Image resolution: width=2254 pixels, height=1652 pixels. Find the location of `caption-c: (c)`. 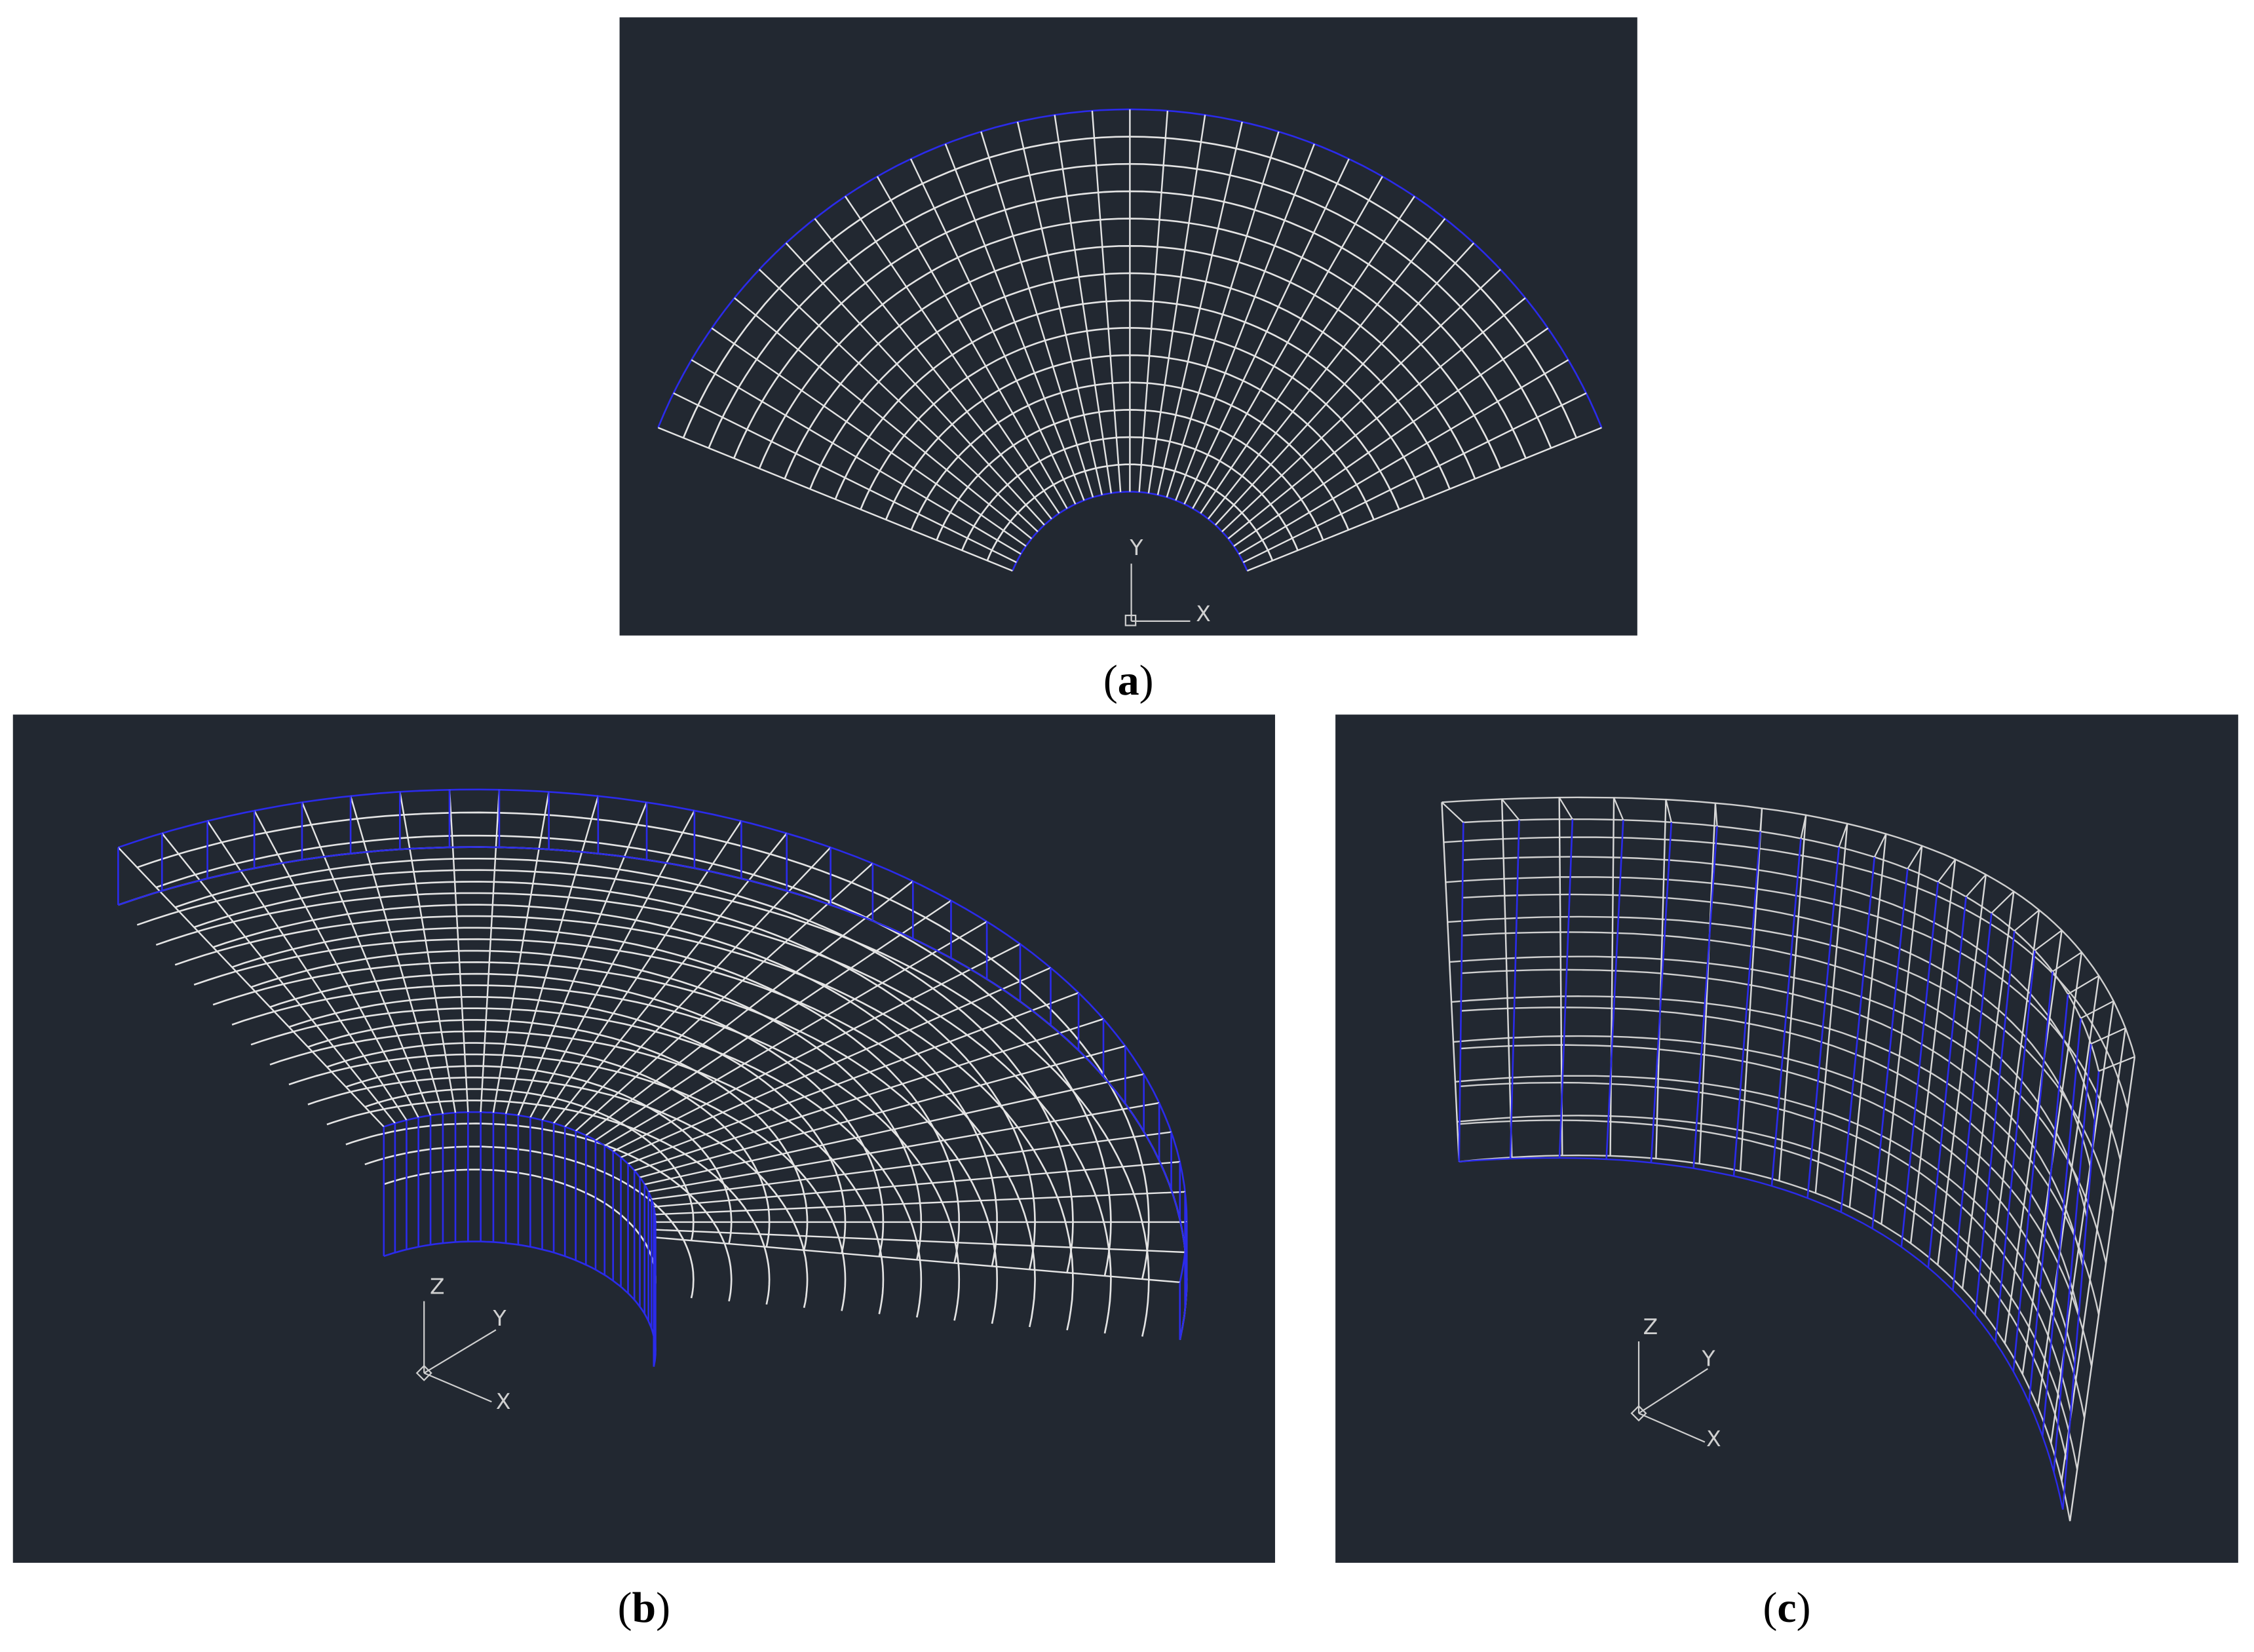

caption-c: (c) is located at coordinates (1786, 1608).